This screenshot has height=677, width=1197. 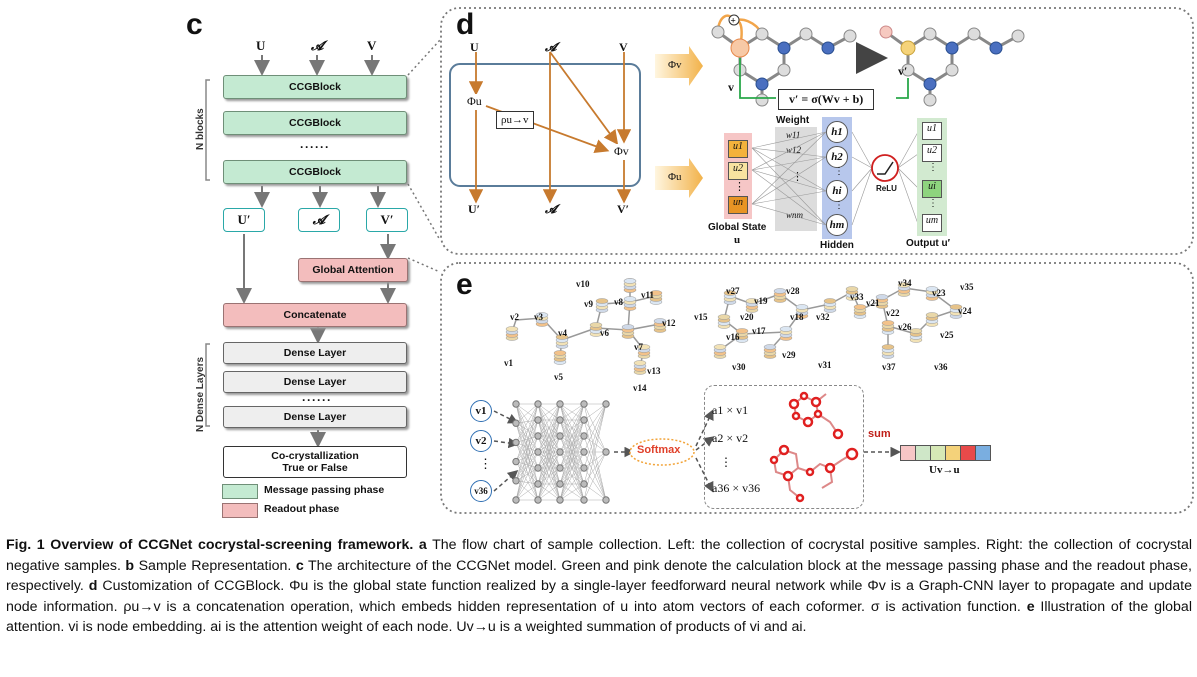 What do you see at coordinates (759, 331) in the screenshot?
I see `node-label: v17` at bounding box center [759, 331].